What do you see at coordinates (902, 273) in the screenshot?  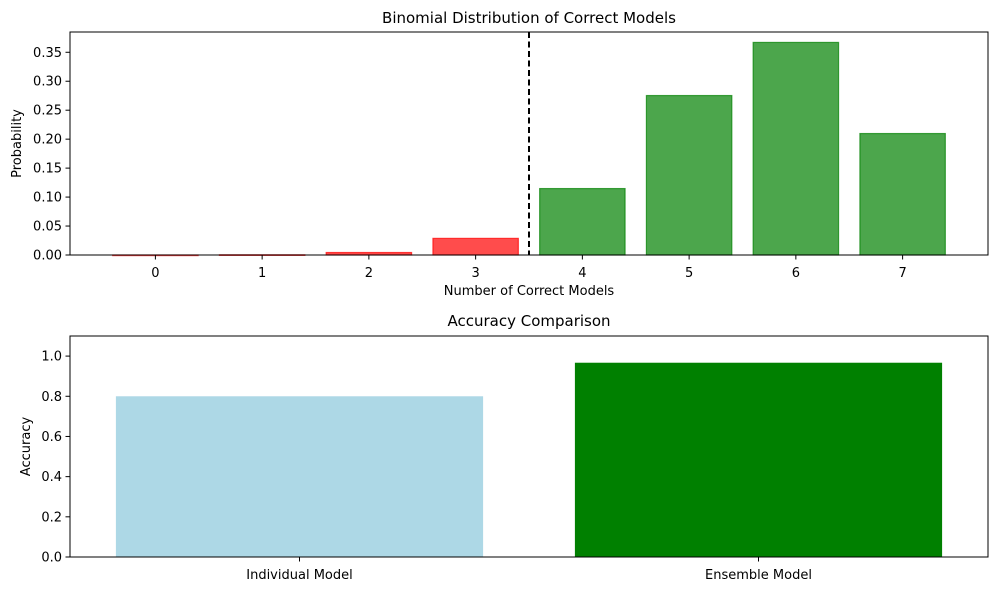 I see `chart1-x-tick-label-7: 7` at bounding box center [902, 273].